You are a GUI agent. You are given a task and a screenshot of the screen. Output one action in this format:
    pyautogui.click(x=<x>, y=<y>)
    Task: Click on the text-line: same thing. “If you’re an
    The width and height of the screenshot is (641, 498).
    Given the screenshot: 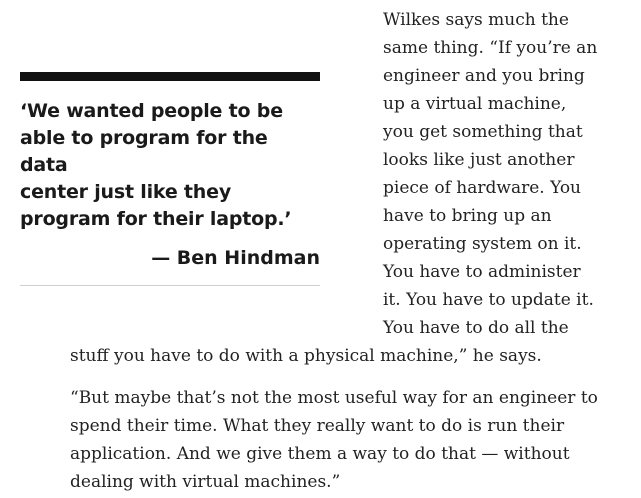 What is the action you would take?
    pyautogui.click(x=503, y=48)
    